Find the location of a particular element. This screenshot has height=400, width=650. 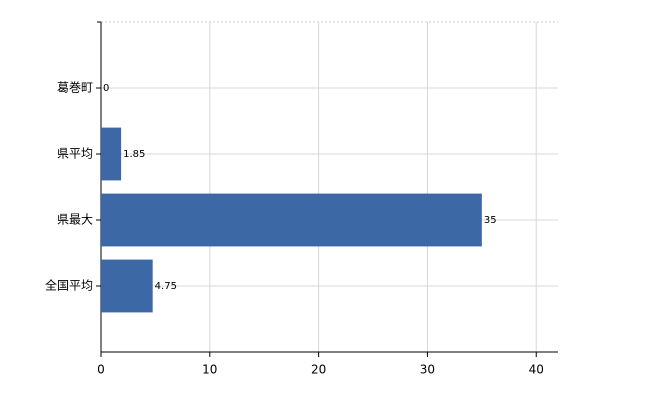

value-label: 4.75 is located at coordinates (166, 286).